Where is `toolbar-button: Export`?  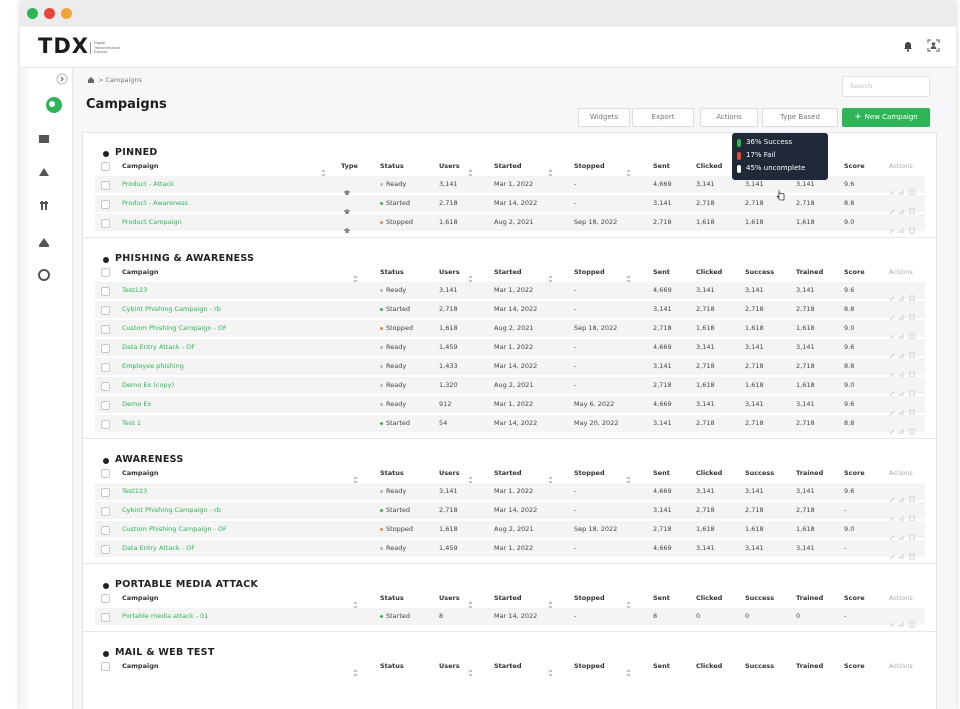 toolbar-button: Export is located at coordinates (663, 117).